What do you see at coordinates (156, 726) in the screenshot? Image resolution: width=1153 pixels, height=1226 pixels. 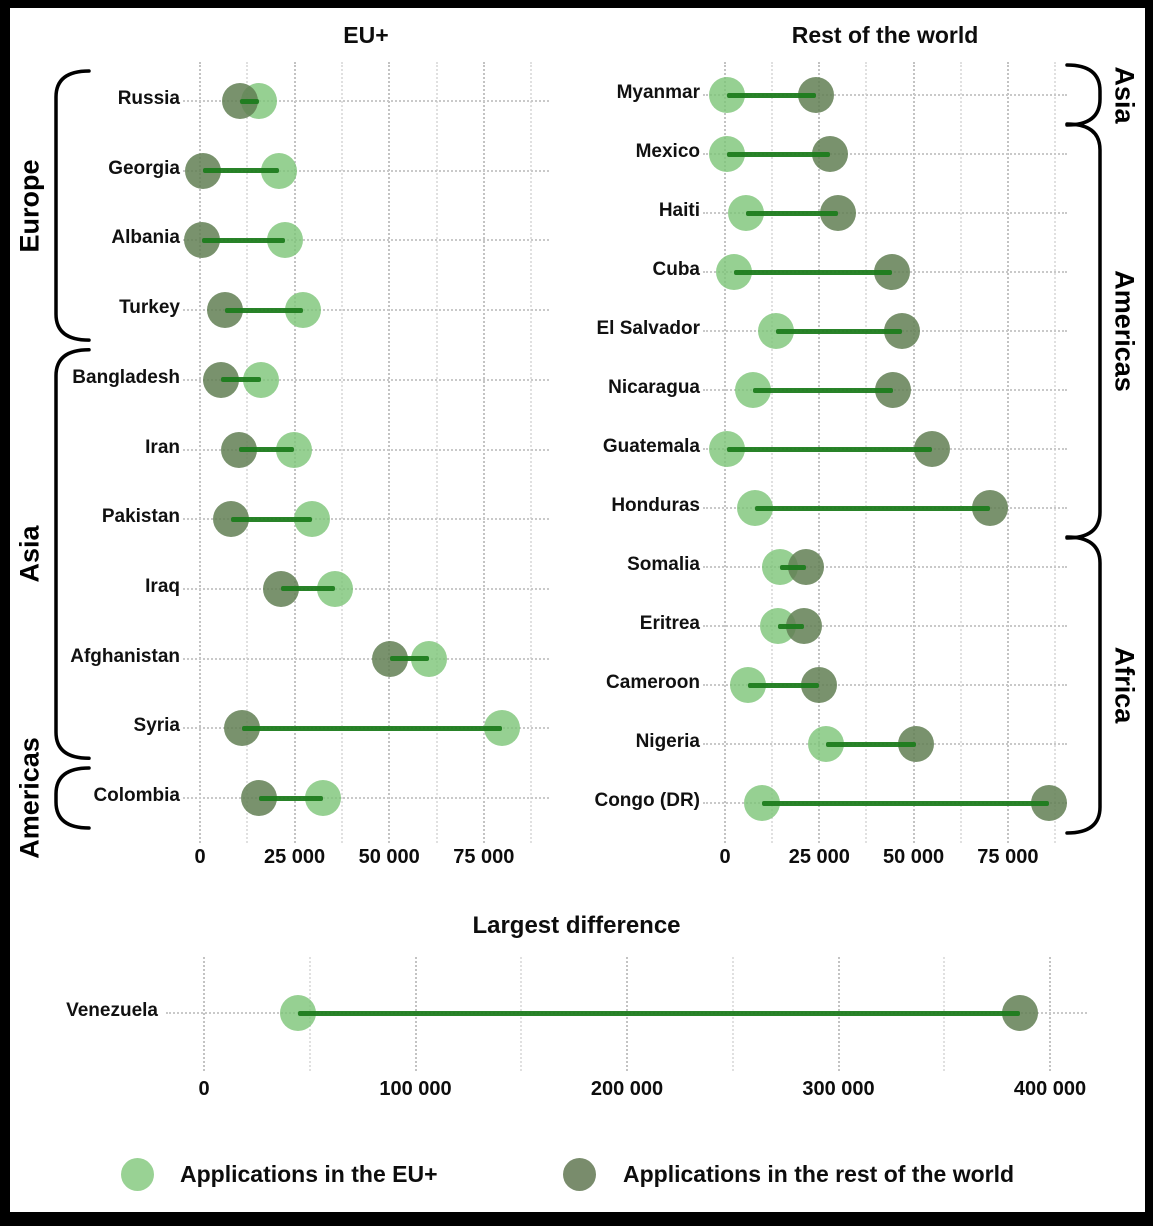 I see `country-label-syria: Syria` at bounding box center [156, 726].